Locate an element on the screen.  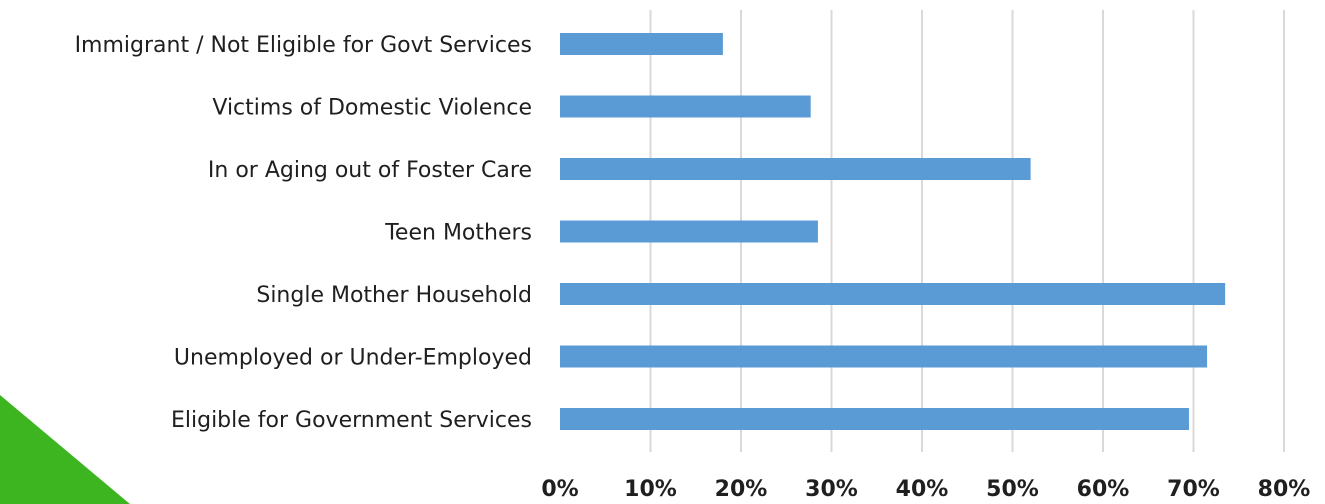
x-axis-tick-labels: 0% 10% 20% 30% 40% 50% 60% 70% 80% is located at coordinates (925, 489).